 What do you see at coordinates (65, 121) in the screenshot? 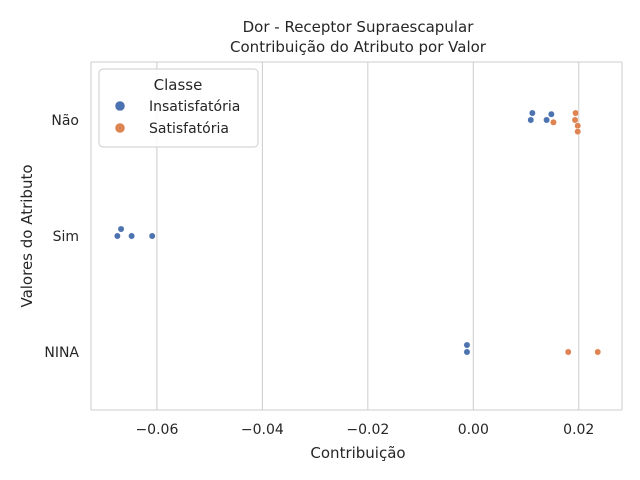
I see `y-tick-label: Não` at bounding box center [65, 121].